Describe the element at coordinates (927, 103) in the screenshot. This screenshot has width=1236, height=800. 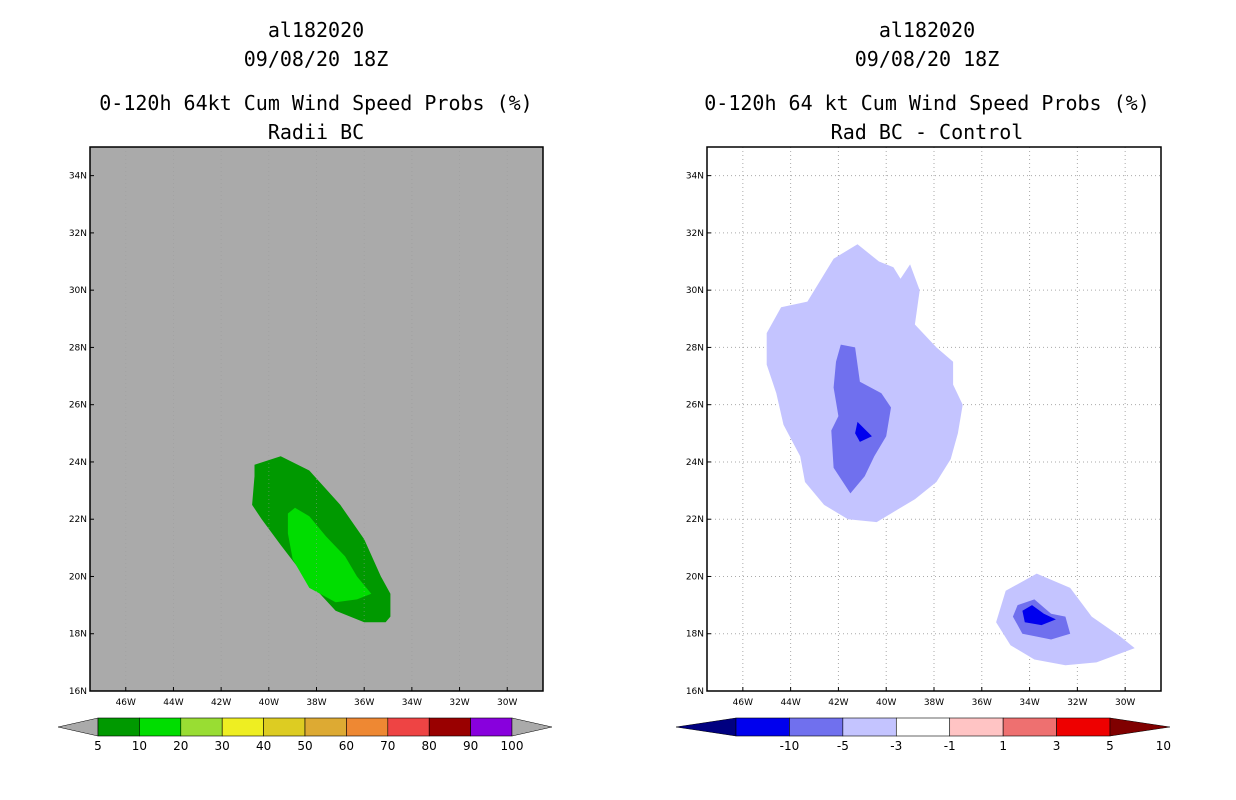
I see `right-title: 0-120h 64 kt Cum Wind Speed Probs (%)` at that location.